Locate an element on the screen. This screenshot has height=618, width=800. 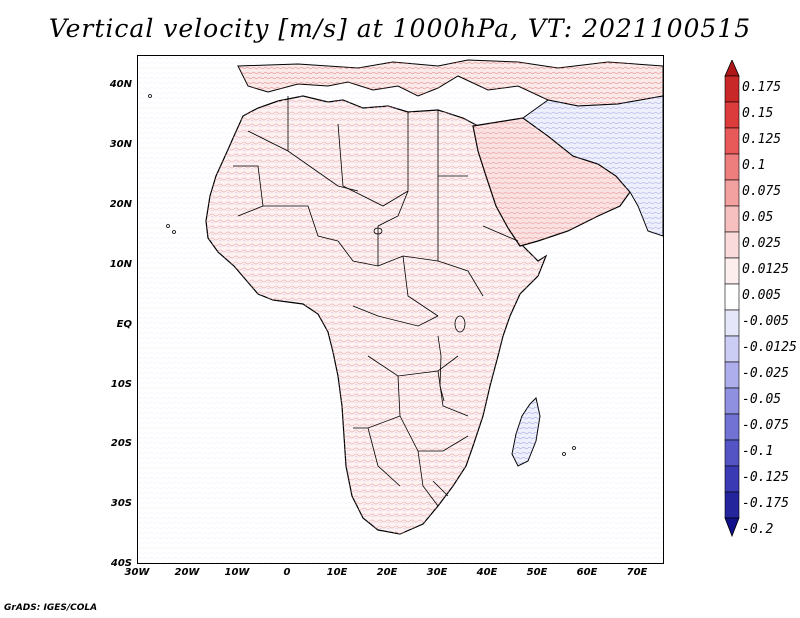
asia-field is located at coordinates (593, 166).